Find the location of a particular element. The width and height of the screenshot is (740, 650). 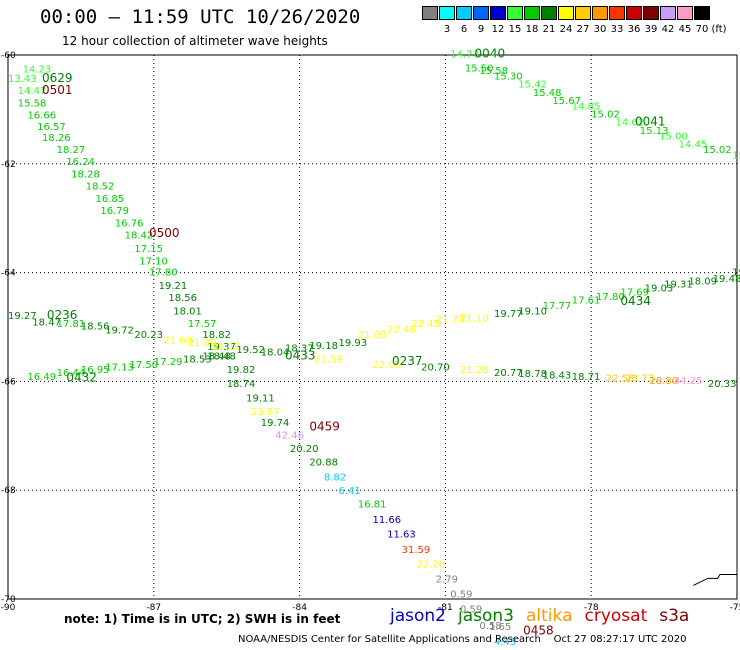

wave-height-reading: 15.02 is located at coordinates (717, 150).